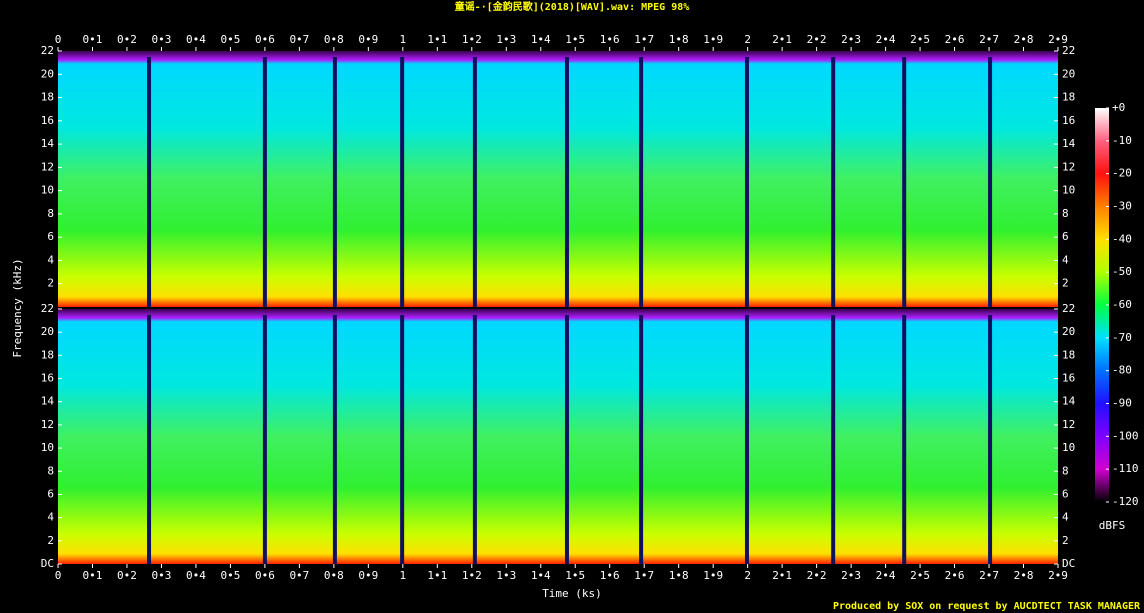 The width and height of the screenshot is (1144, 613). Describe the element at coordinates (1122, 337) in the screenshot. I see `colorbar-tick-label: -70` at that location.